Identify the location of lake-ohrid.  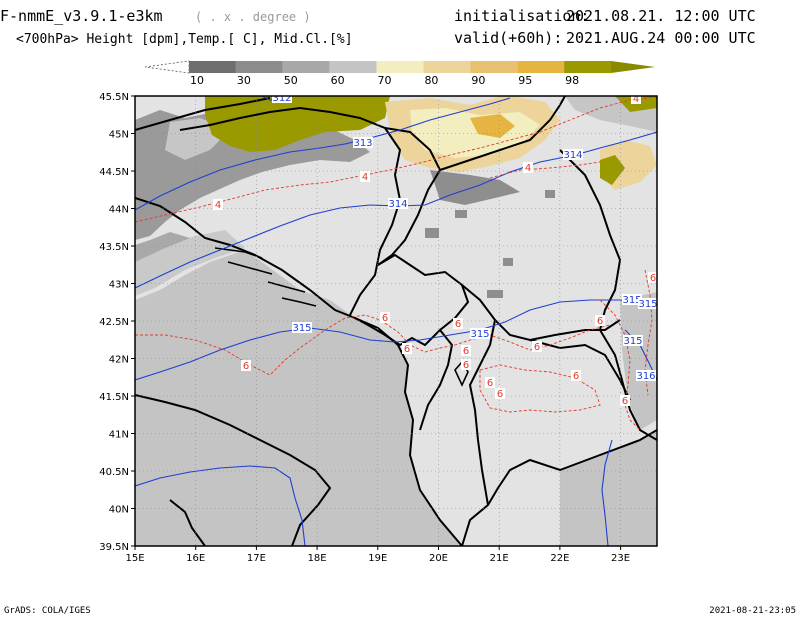
(461, 373).